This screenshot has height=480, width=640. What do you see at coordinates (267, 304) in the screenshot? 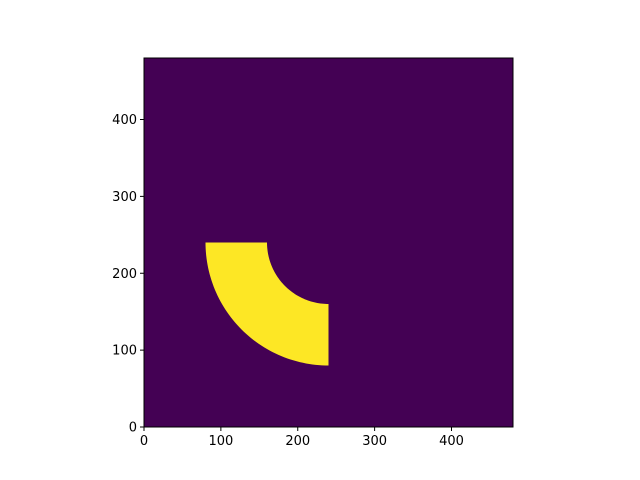
I see `annular-sector-shape` at bounding box center [267, 304].